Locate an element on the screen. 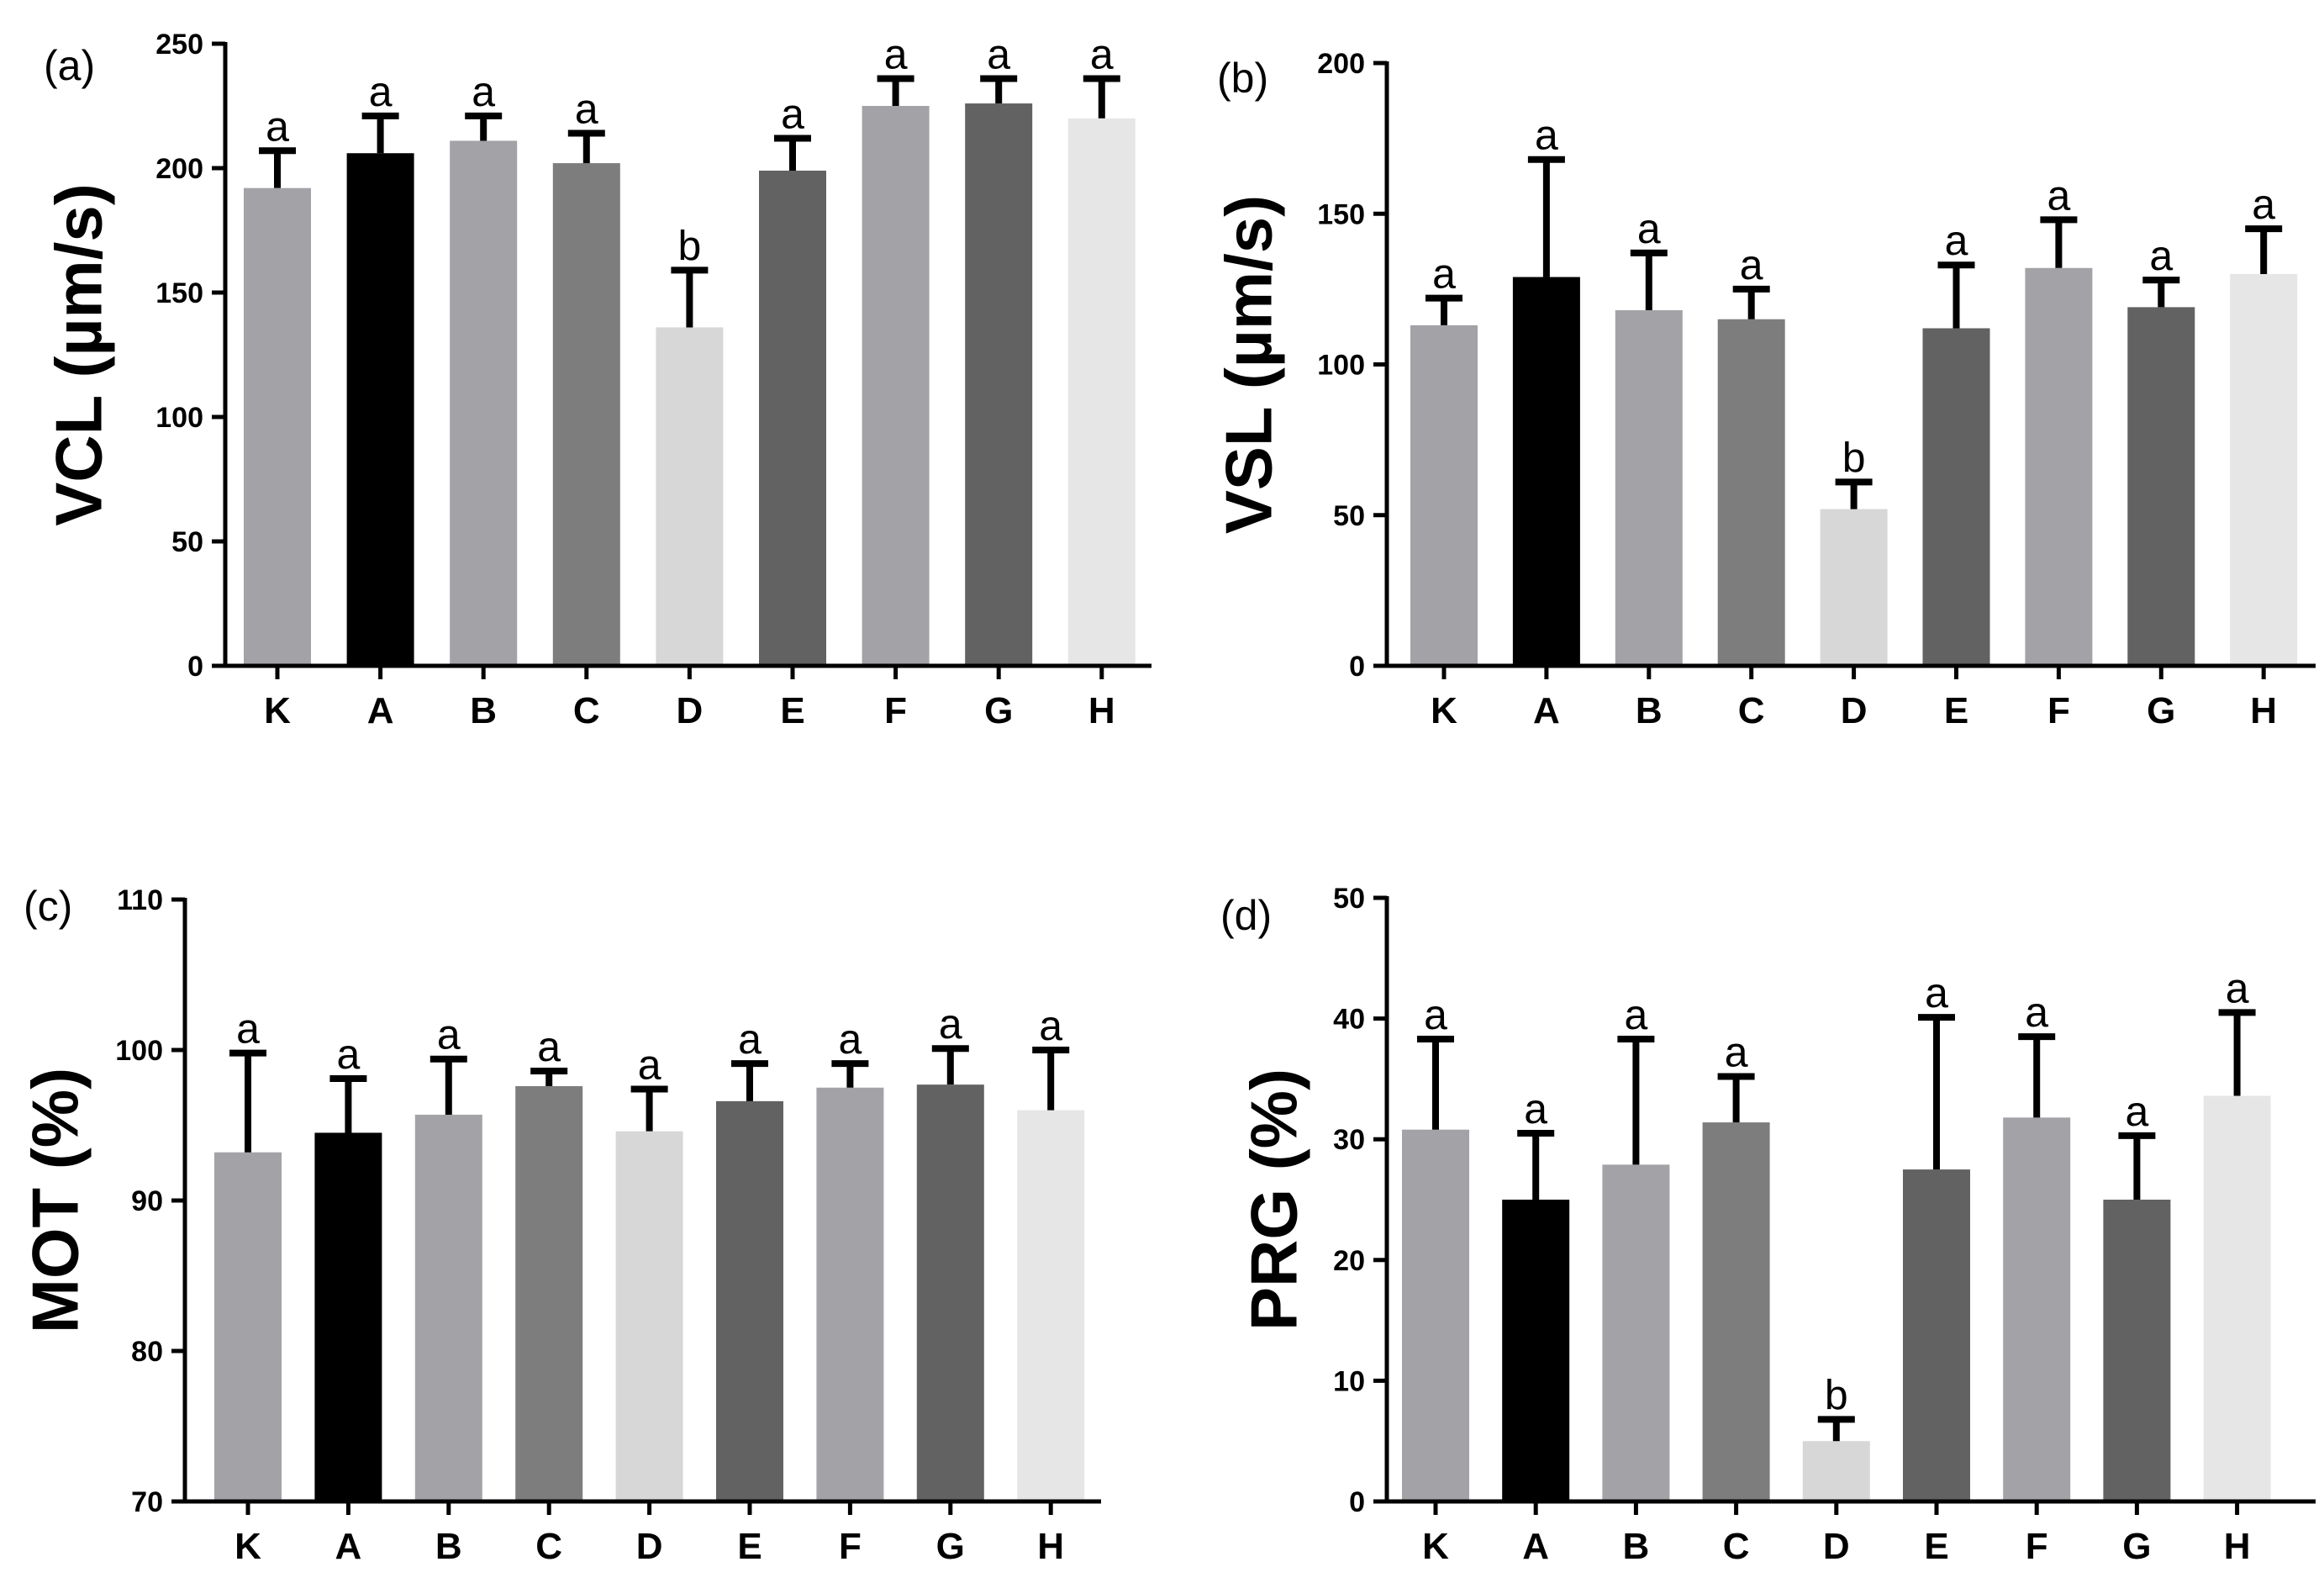 The width and height of the screenshot is (2324, 1583). y-tick-label: 250 is located at coordinates (179, 45).